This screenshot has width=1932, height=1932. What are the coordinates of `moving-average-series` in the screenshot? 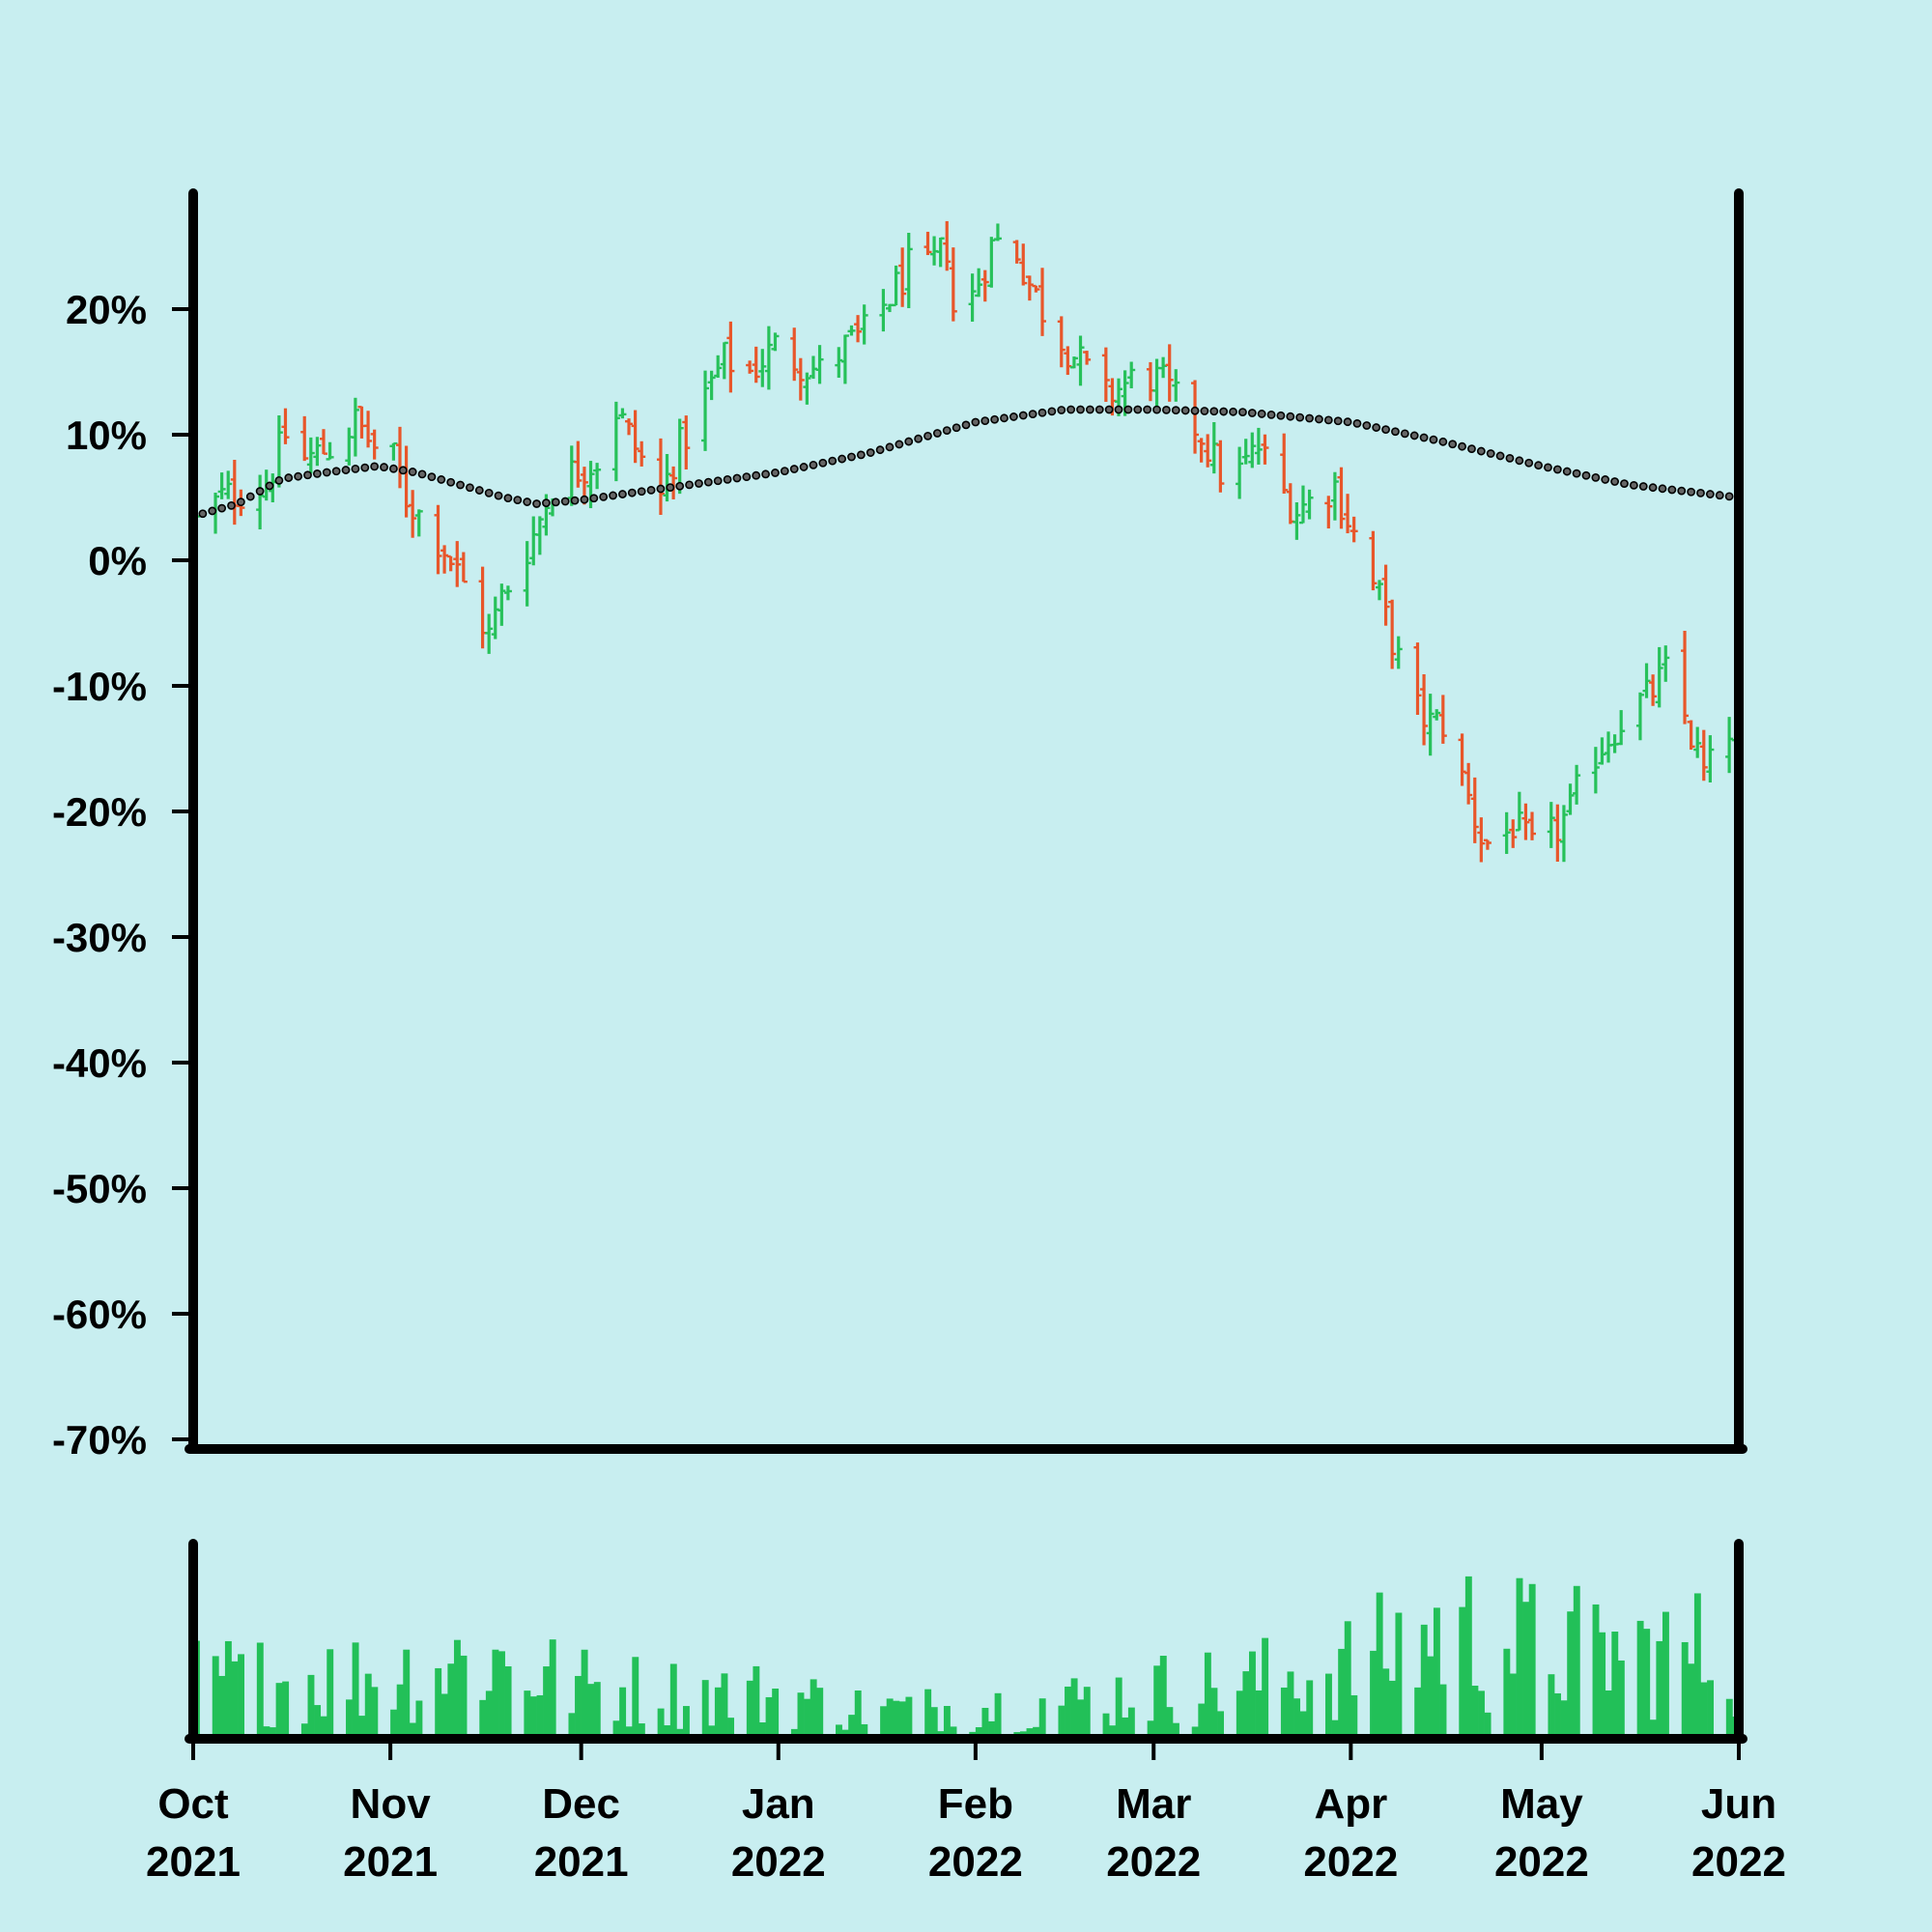 It's located at (965, 463).